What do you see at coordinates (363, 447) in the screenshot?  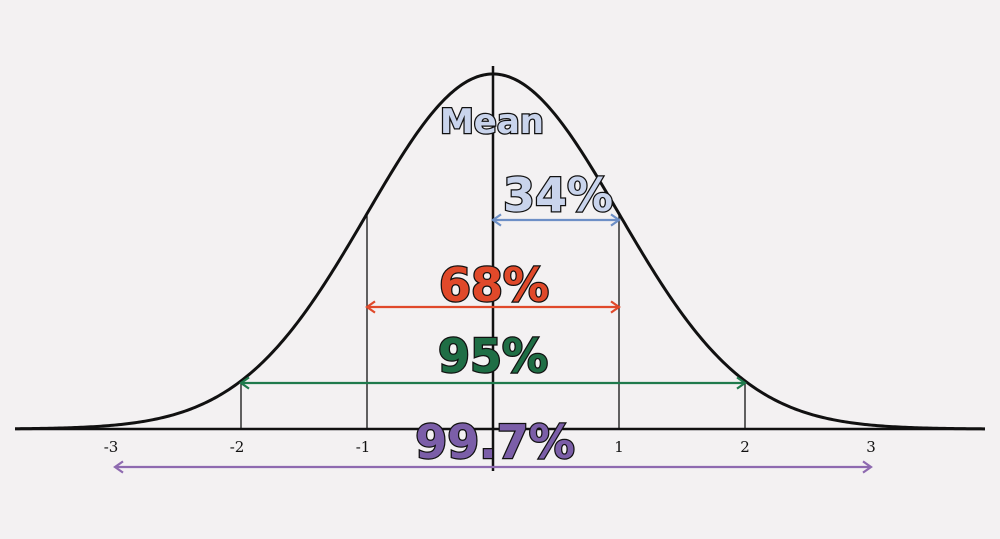 I see `tick-label-minus-1: -1` at bounding box center [363, 447].